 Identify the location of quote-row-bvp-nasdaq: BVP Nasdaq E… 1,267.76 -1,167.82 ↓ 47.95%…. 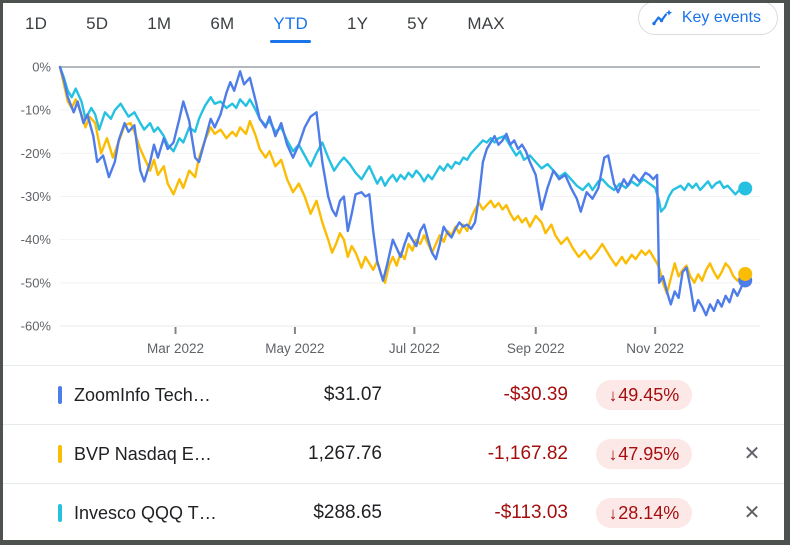
(393, 453).